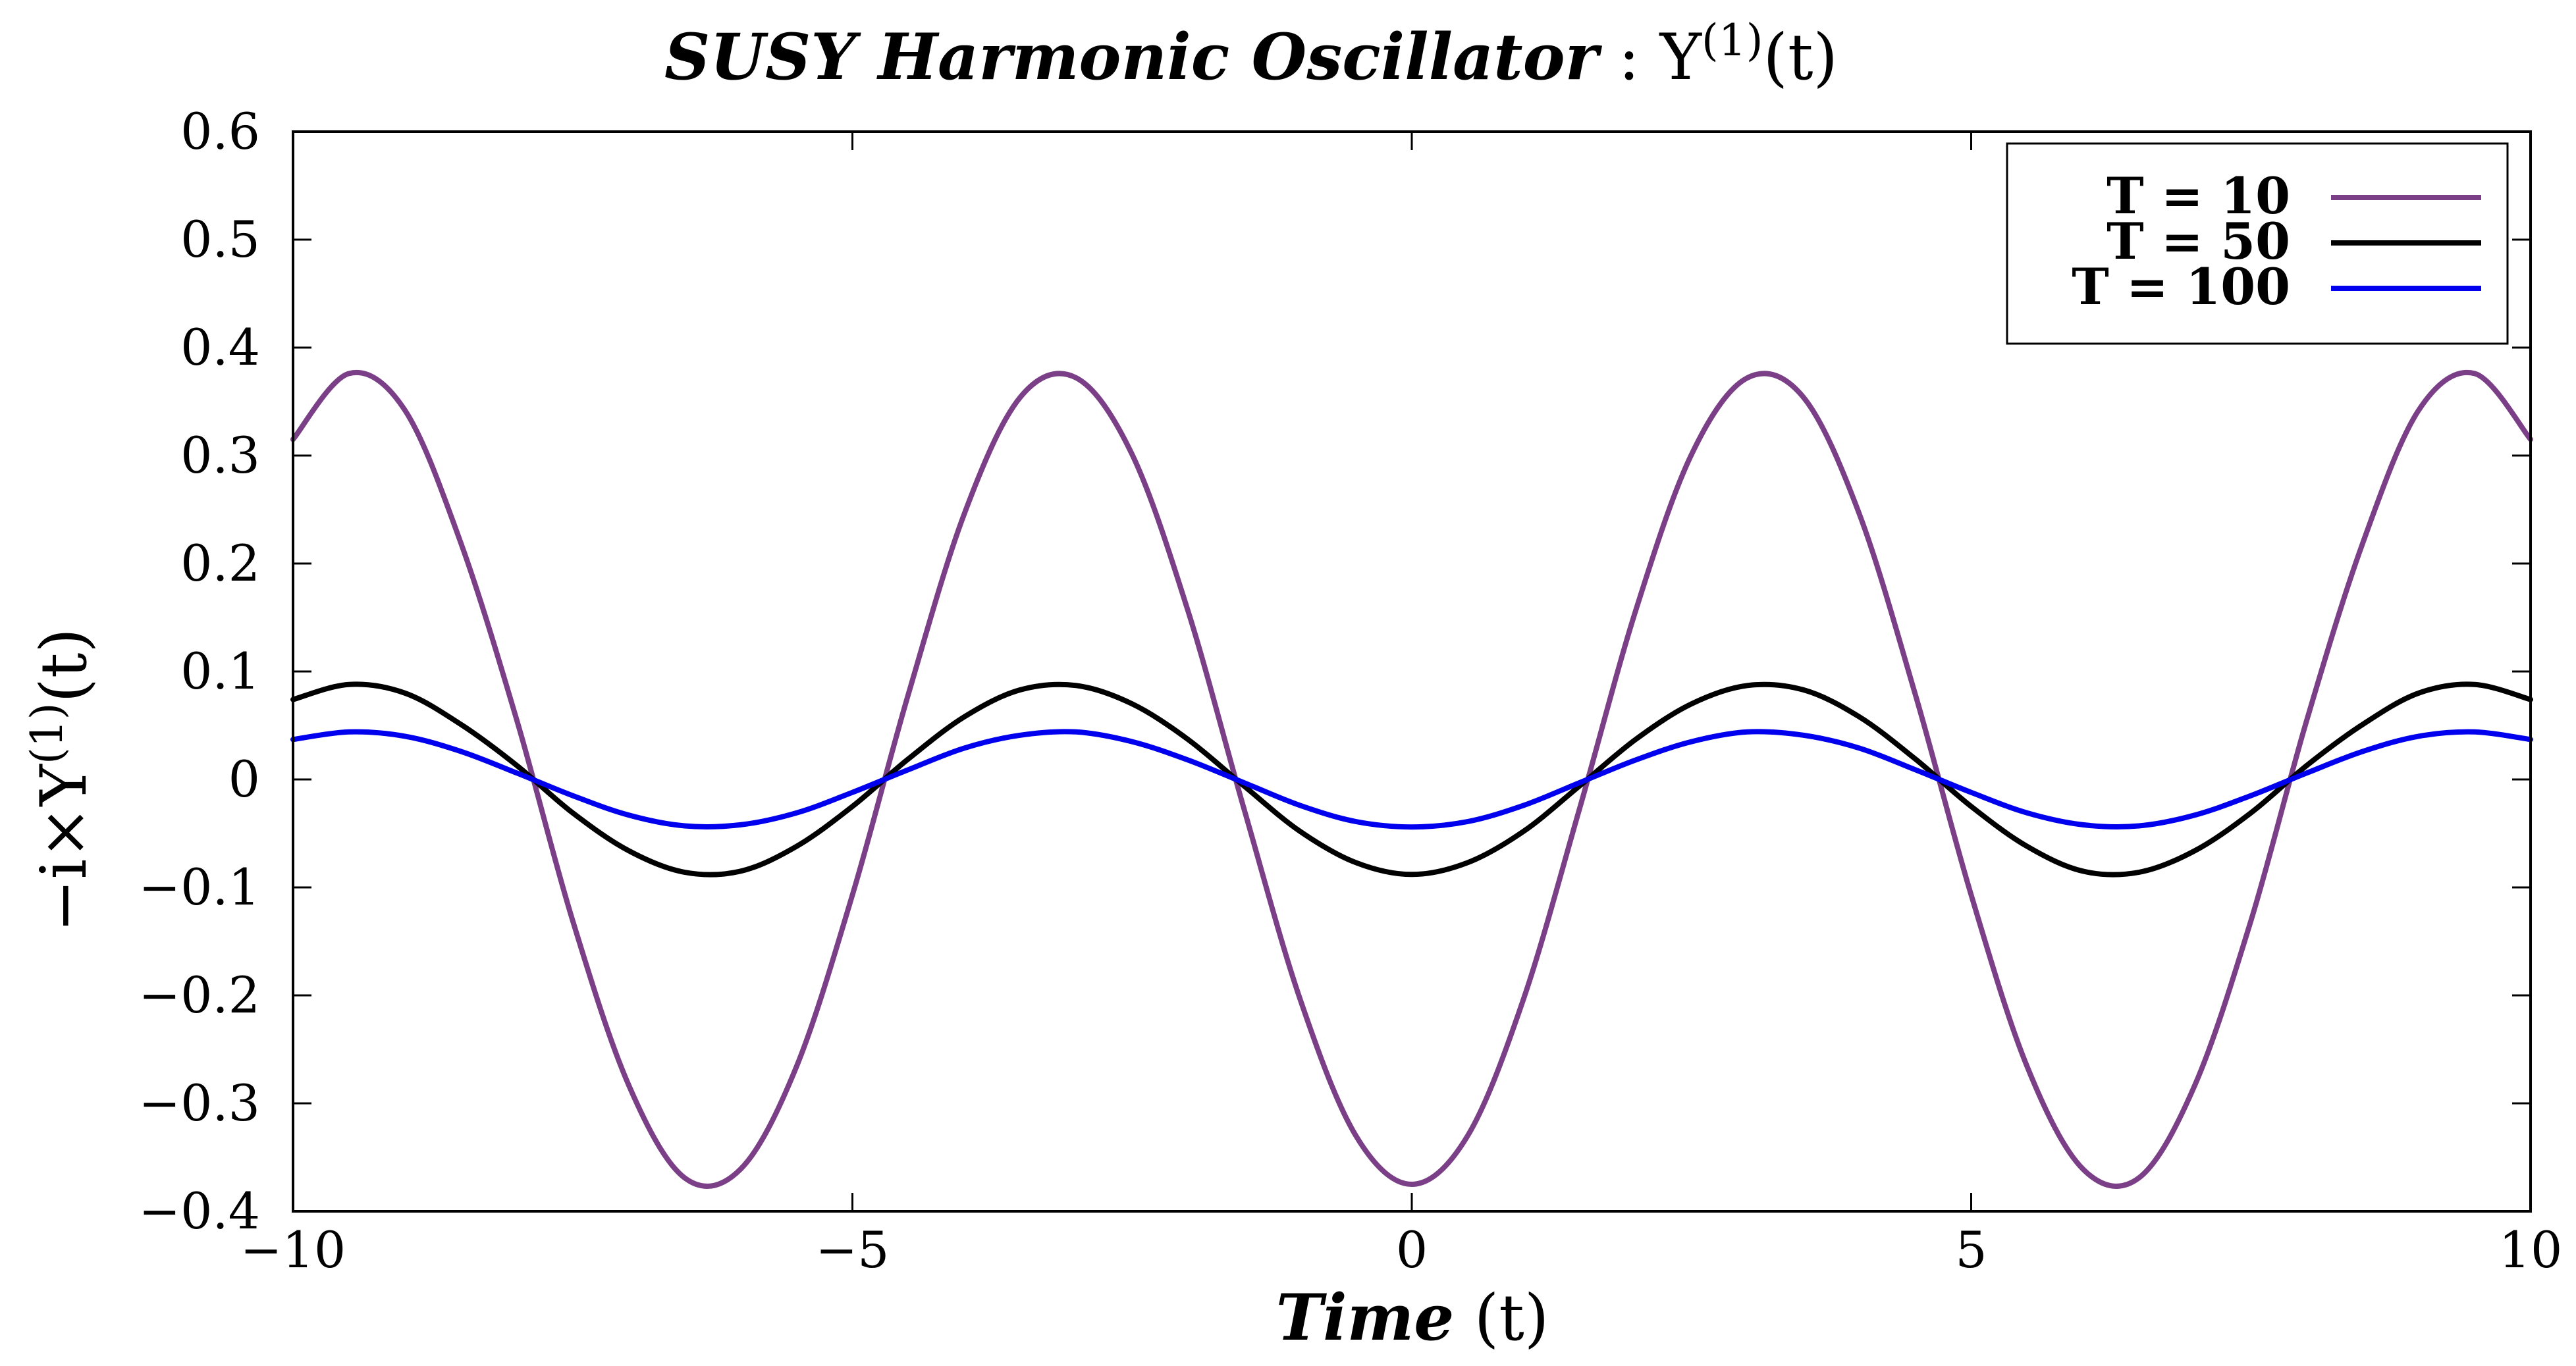  I want to click on chart-title: SUSY Harmonic Oscillator : Y(1)(t), so click(1251, 54).